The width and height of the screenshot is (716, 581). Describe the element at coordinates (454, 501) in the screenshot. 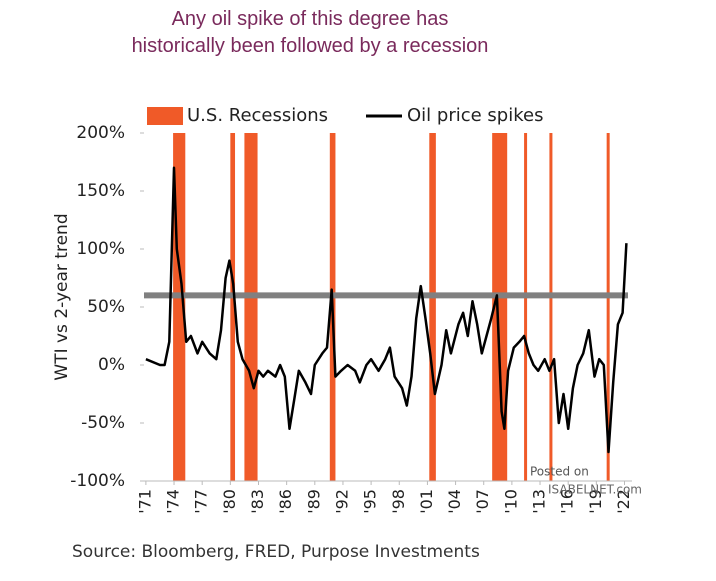

I see `x-tick-label: '04` at that location.